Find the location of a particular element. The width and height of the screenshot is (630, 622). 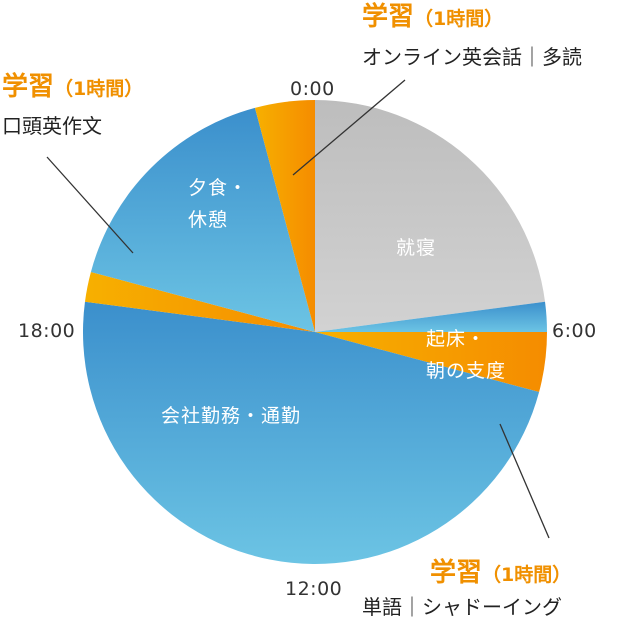

leader-line-bottom-right is located at coordinates (524, 481).